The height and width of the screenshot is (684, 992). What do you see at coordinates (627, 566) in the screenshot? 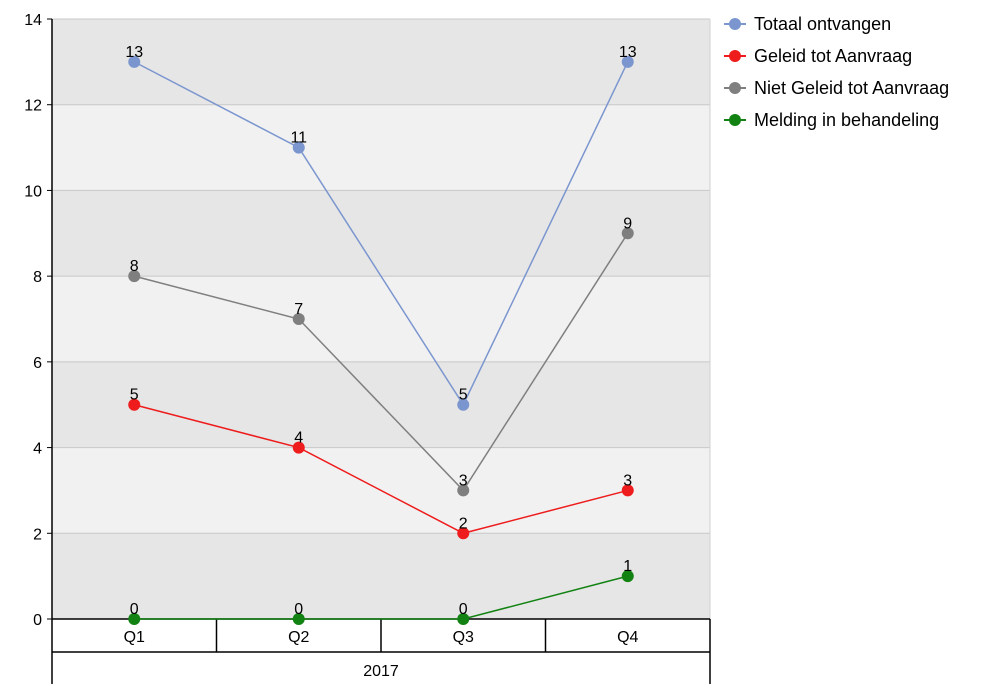
I see `data-label: 1` at bounding box center [627, 566].